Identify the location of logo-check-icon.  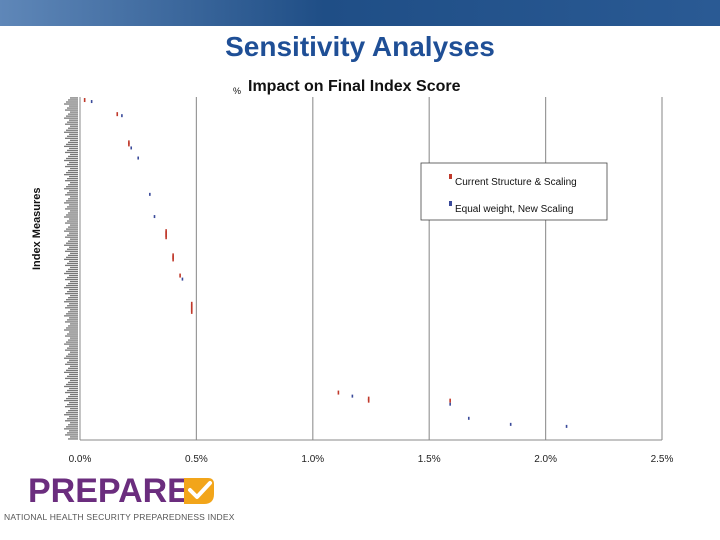
(198, 491).